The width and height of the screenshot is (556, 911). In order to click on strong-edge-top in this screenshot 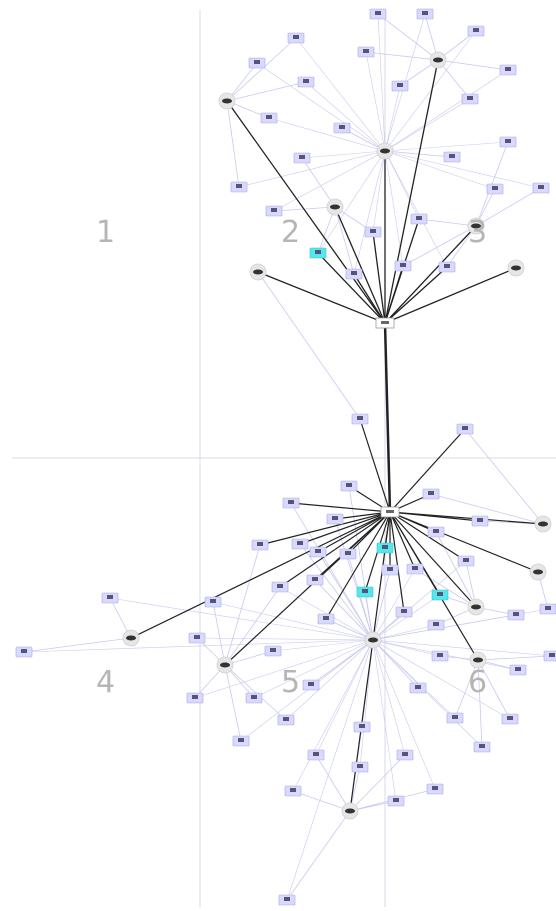, I will do `click(430, 274)`.